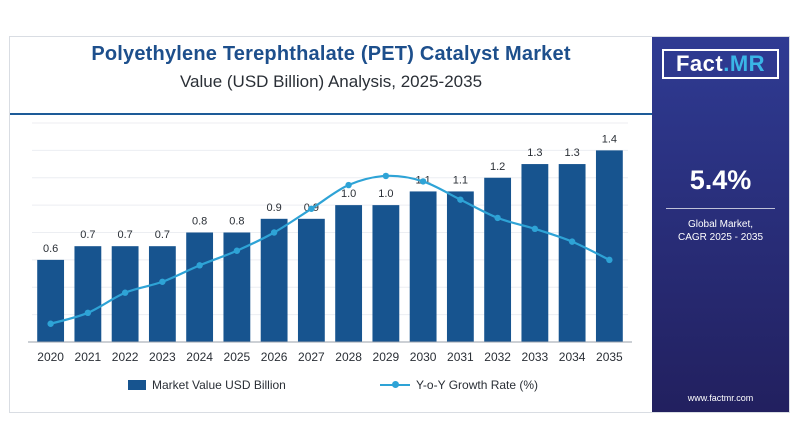 Image resolution: width=800 pixels, height=448 pixels. I want to click on x-tick-label: 2020, so click(50, 357).